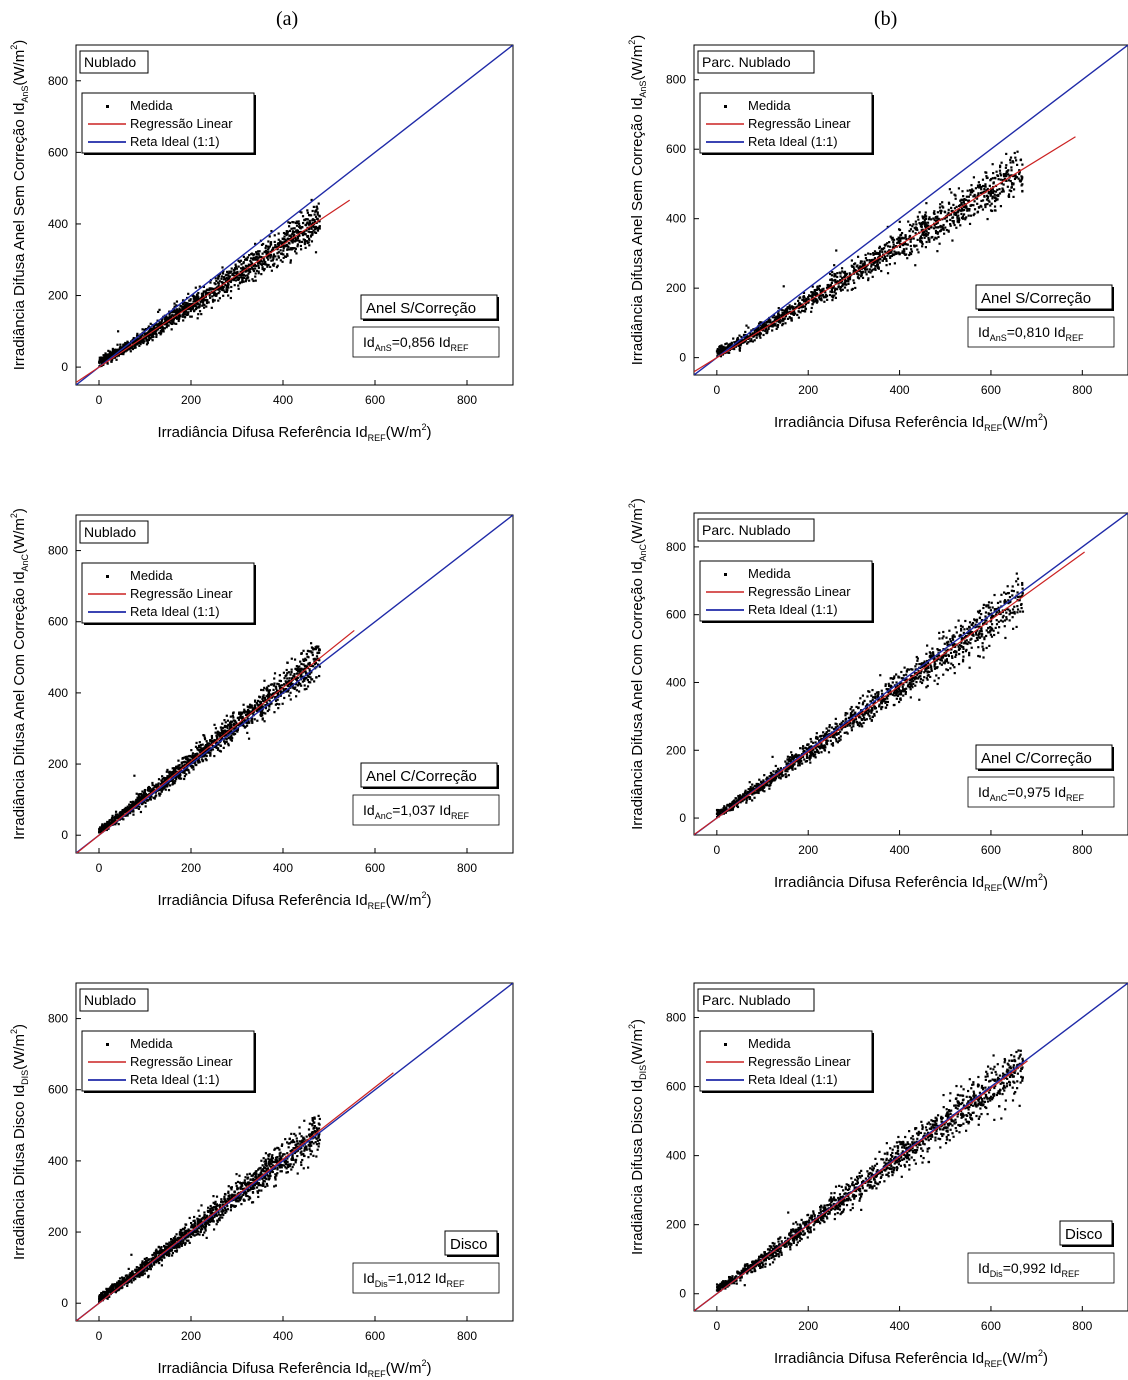 The height and width of the screenshot is (1380, 1128). I want to click on method-box: Anel S/Correção, so click(1044, 297).